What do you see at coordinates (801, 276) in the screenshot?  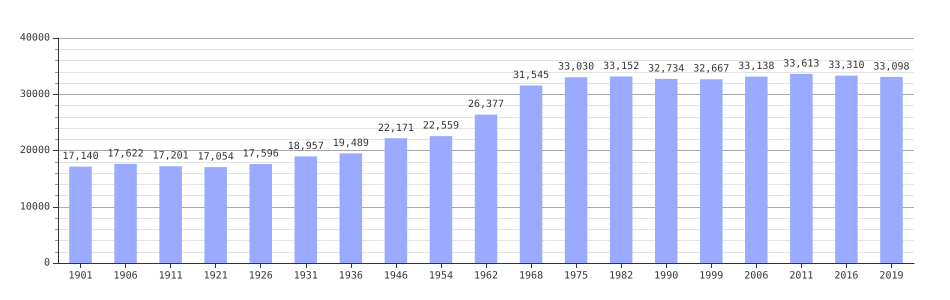 I see `x-tick-label: 2011` at bounding box center [801, 276].